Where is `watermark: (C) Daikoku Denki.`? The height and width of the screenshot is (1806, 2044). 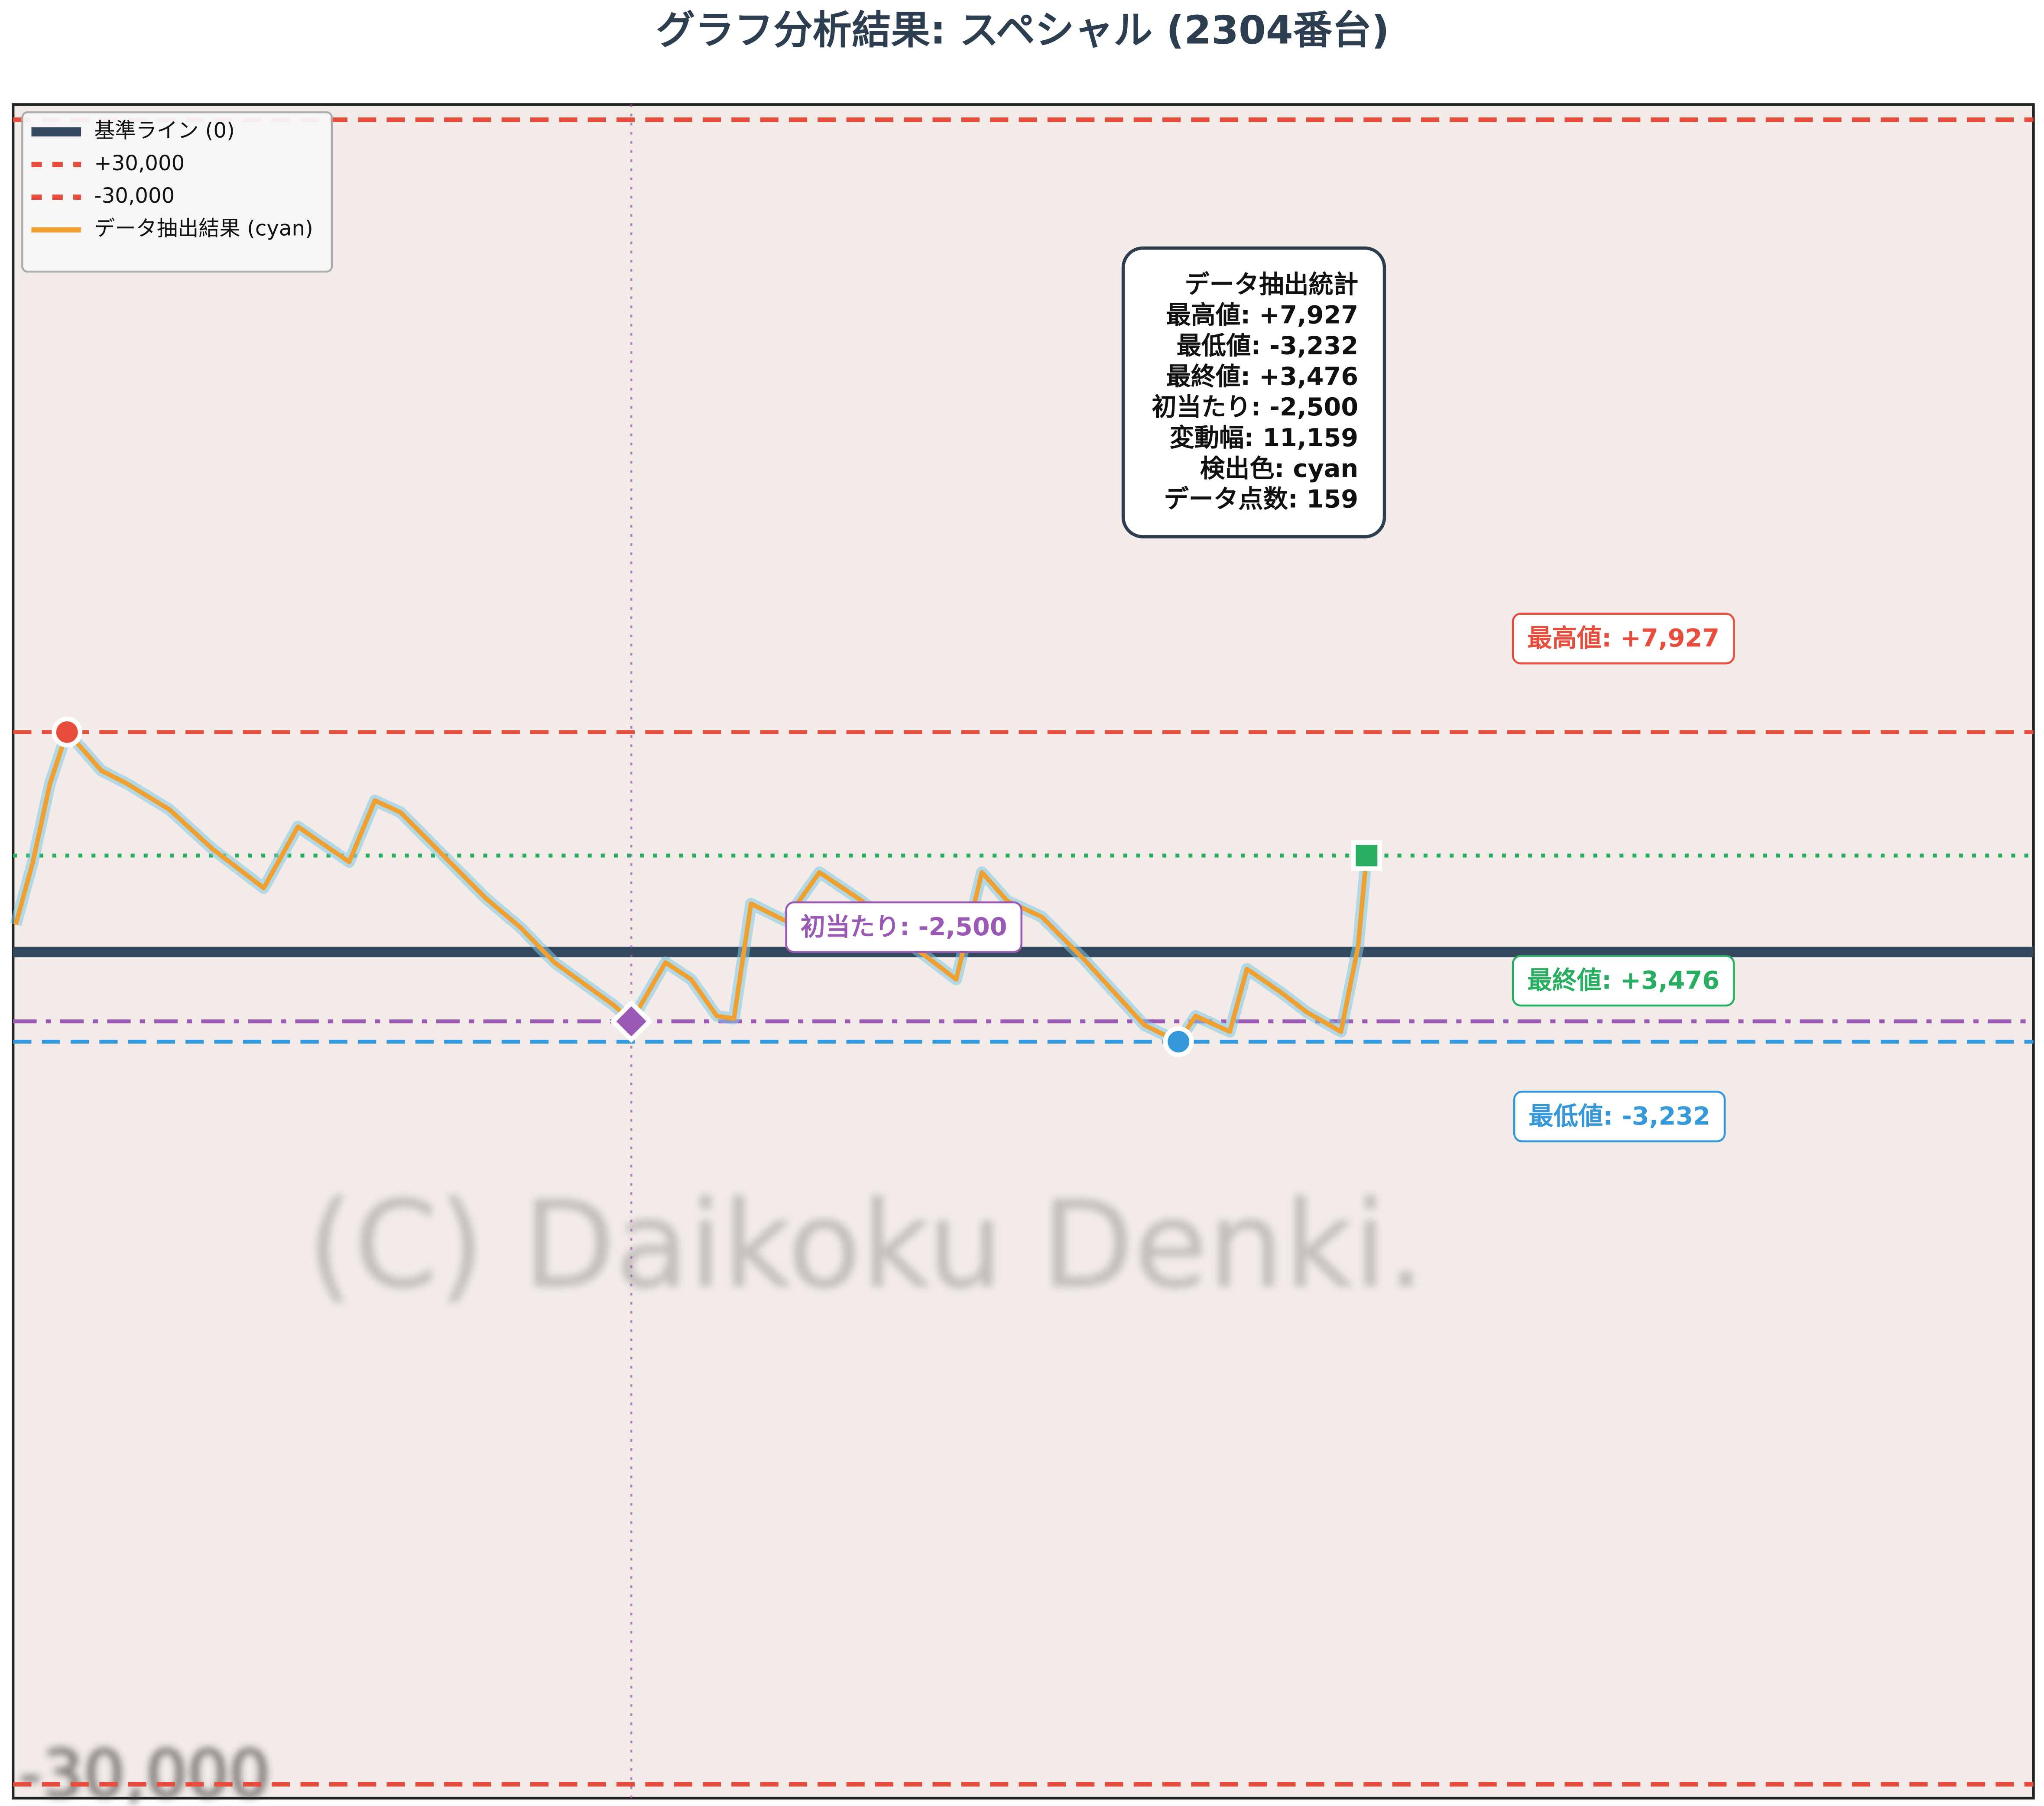 watermark: (C) Daikoku Denki. is located at coordinates (866, 1245).